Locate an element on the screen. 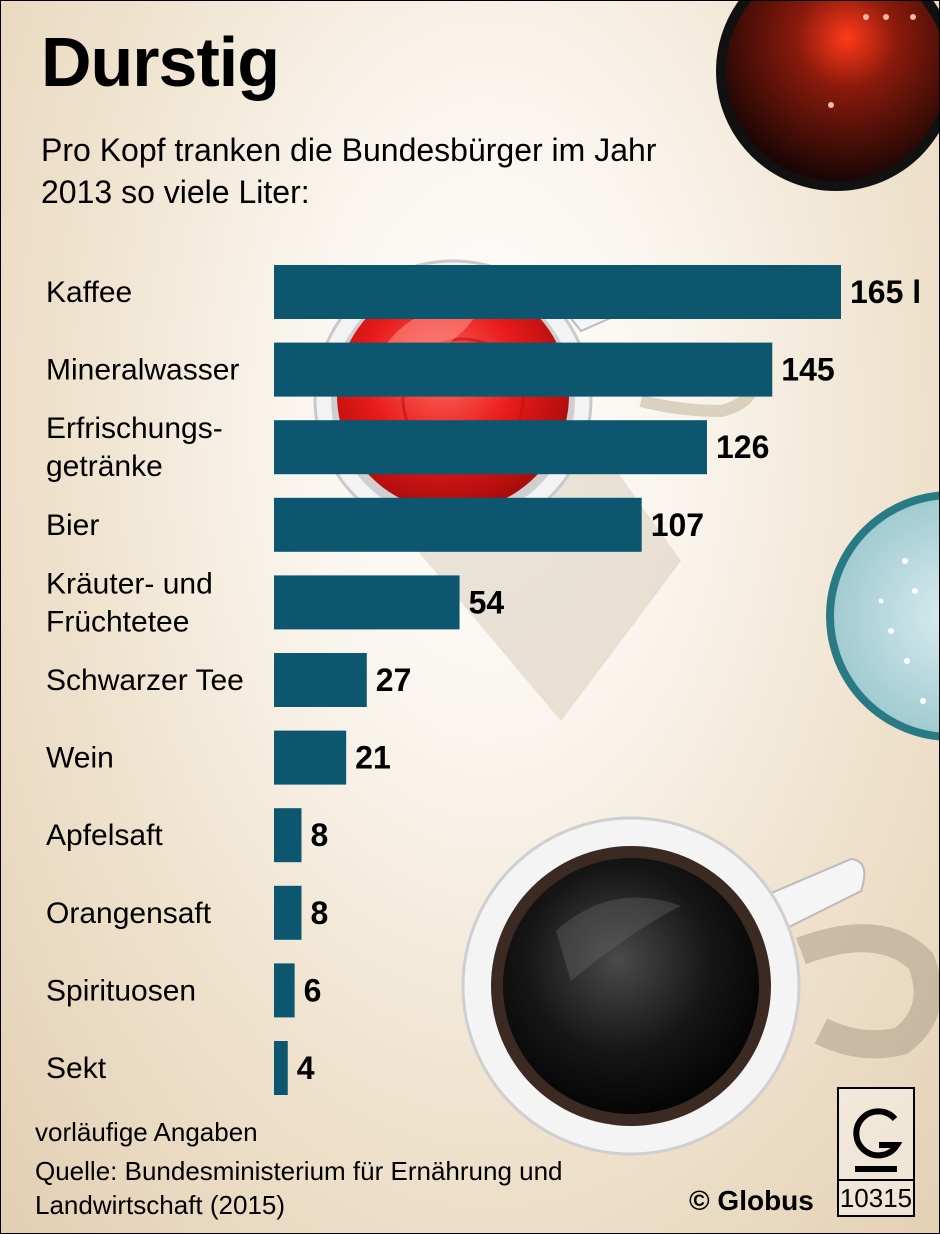  category-label-3: Bier is located at coordinates (72, 525).